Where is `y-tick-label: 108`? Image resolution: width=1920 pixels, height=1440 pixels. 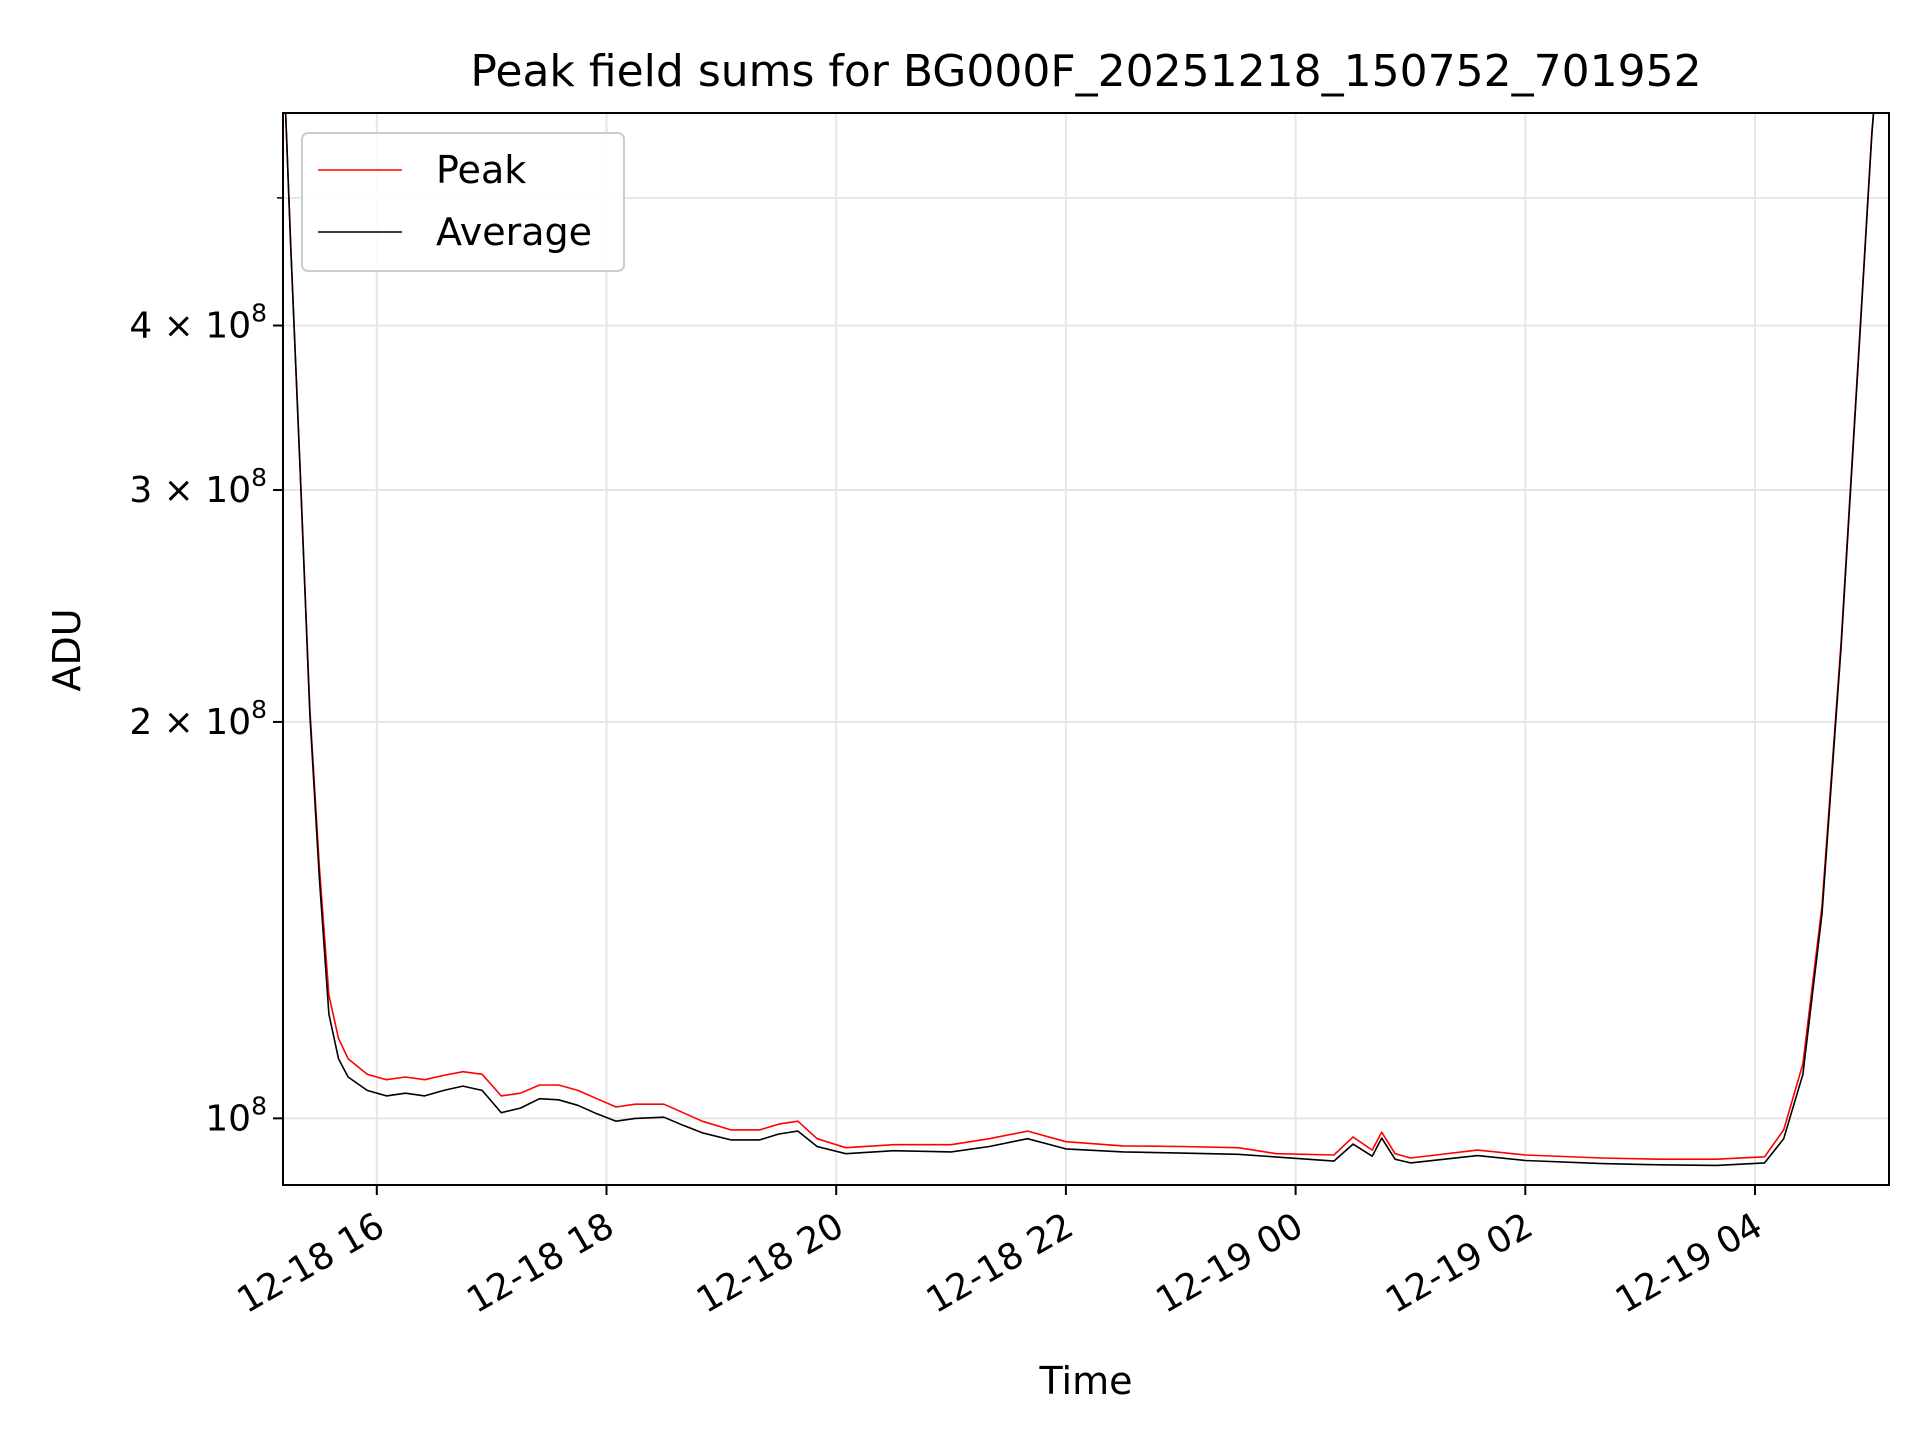
y-tick-label: 108 is located at coordinates (236, 1115).